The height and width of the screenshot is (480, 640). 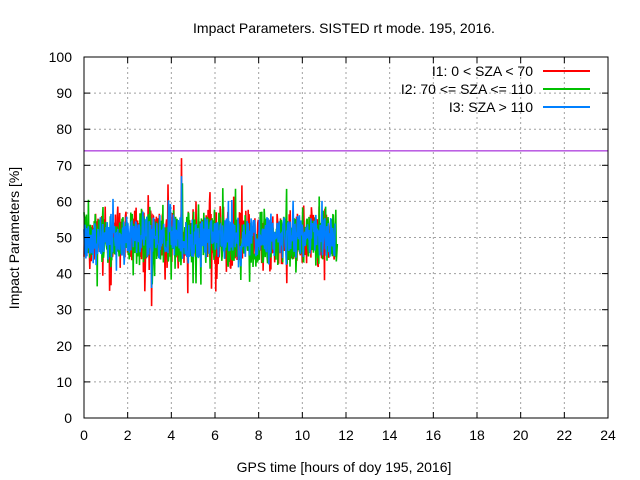 I want to click on y-tick-label: 100, so click(x=61, y=57).